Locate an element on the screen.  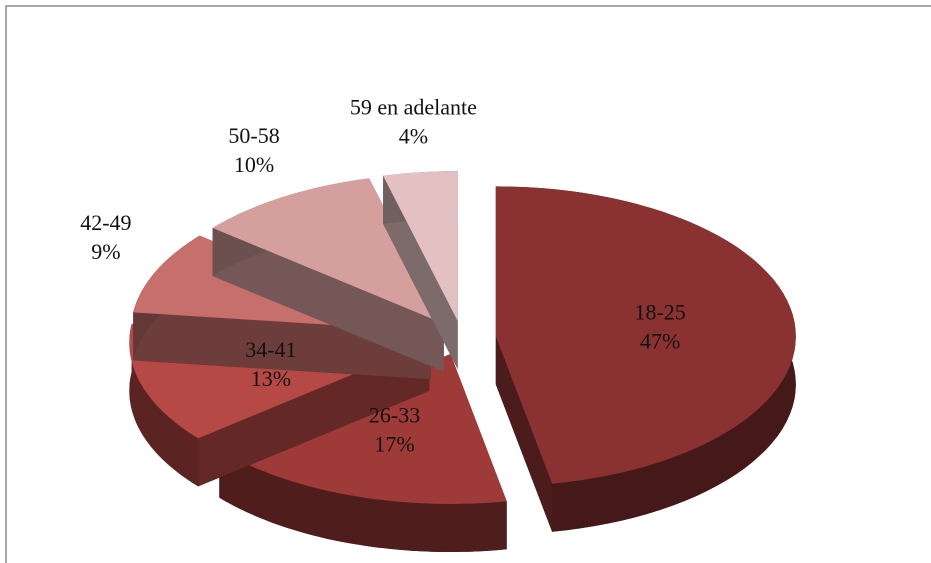
data-label-category: 26-33 is located at coordinates (394, 415).